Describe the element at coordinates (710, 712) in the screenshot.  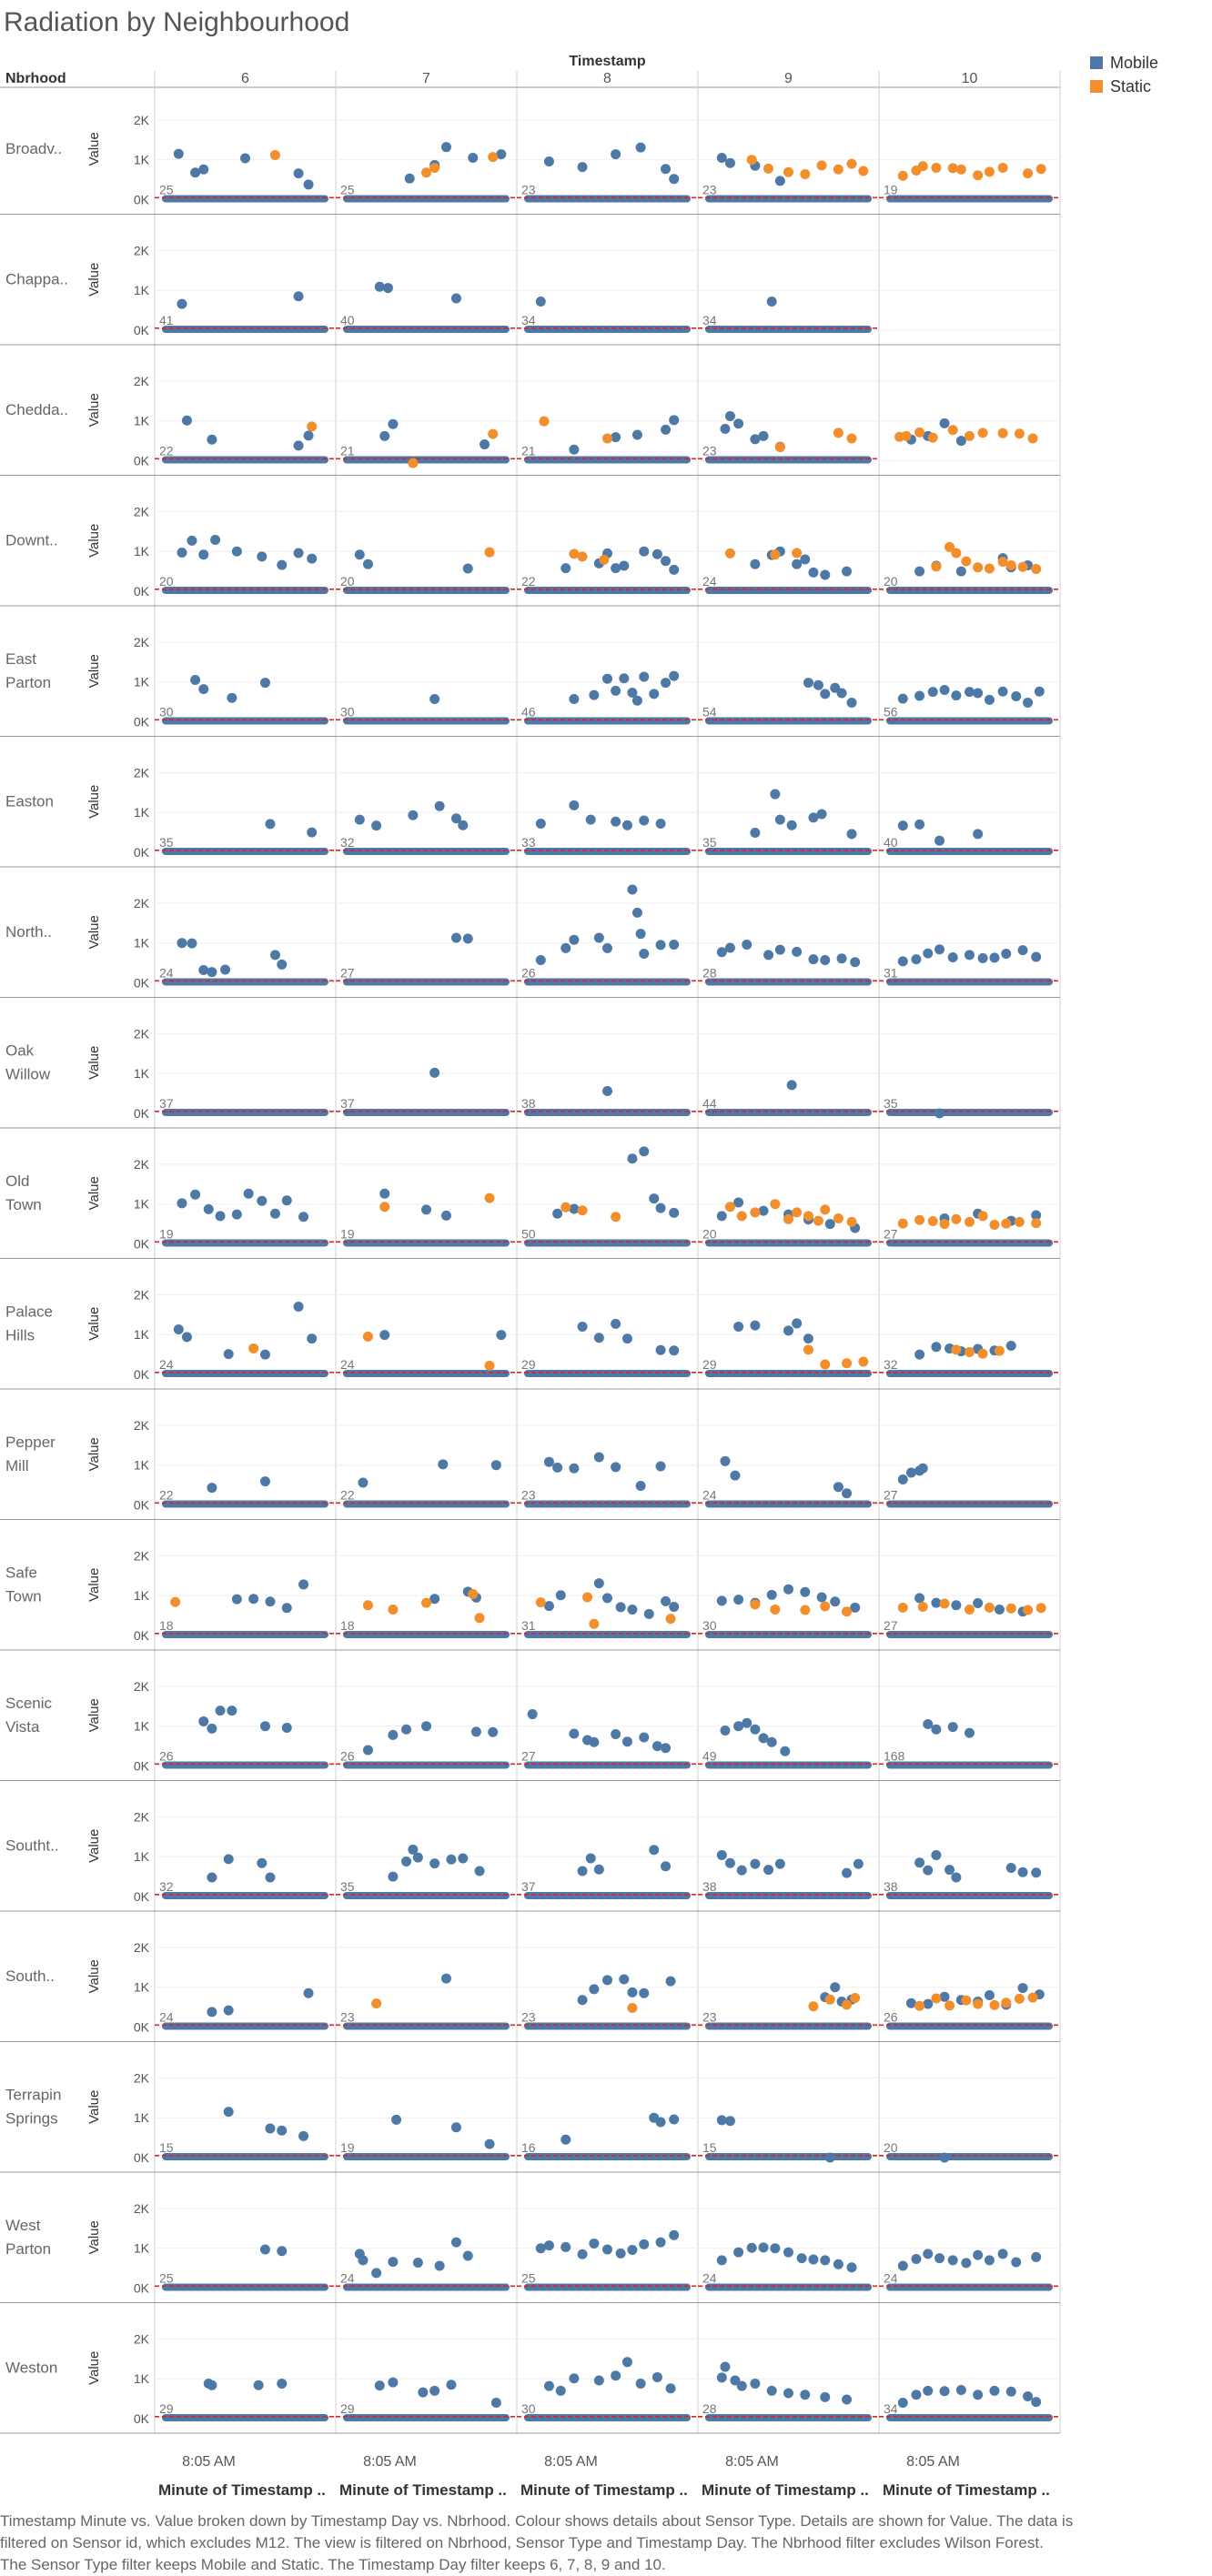
I see `count-label: 54` at that location.